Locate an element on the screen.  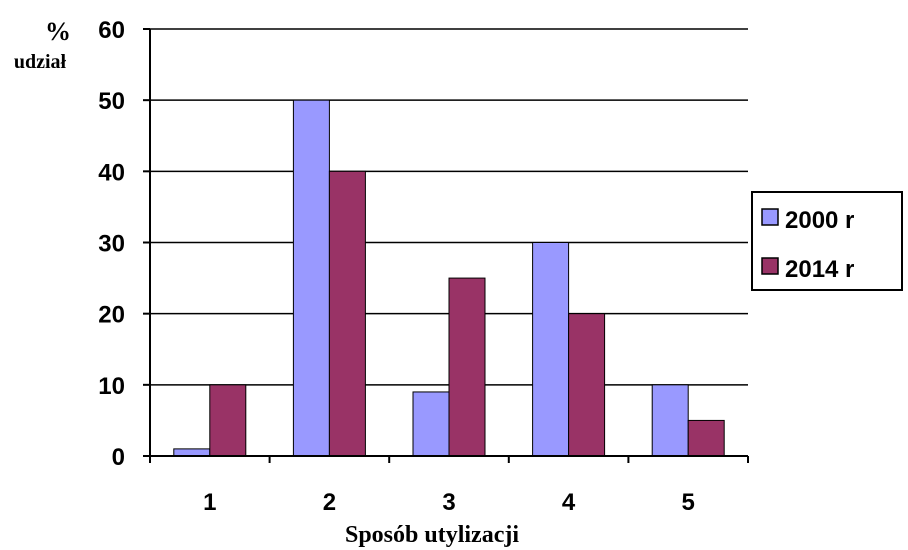
x-tick-labels: 1 2 3 4 5 is located at coordinates (449, 502).